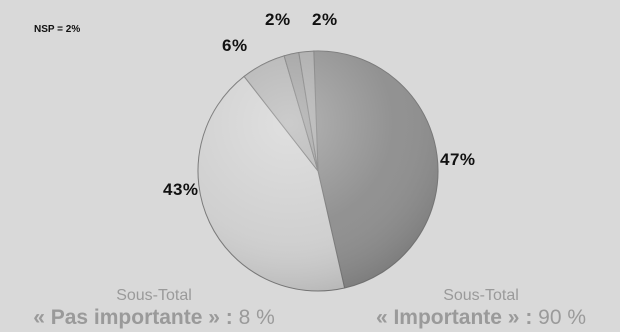  I want to click on subtotal-value: 90 %, so click(562, 317).